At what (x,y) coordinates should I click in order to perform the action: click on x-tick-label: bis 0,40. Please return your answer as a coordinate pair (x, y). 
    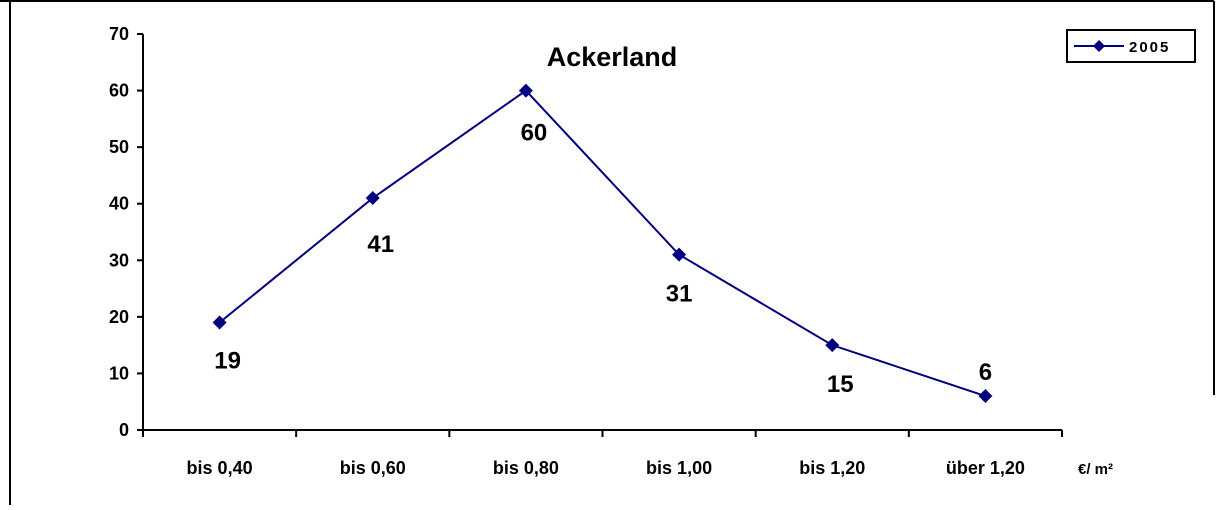
    Looking at the image, I should click on (220, 468).